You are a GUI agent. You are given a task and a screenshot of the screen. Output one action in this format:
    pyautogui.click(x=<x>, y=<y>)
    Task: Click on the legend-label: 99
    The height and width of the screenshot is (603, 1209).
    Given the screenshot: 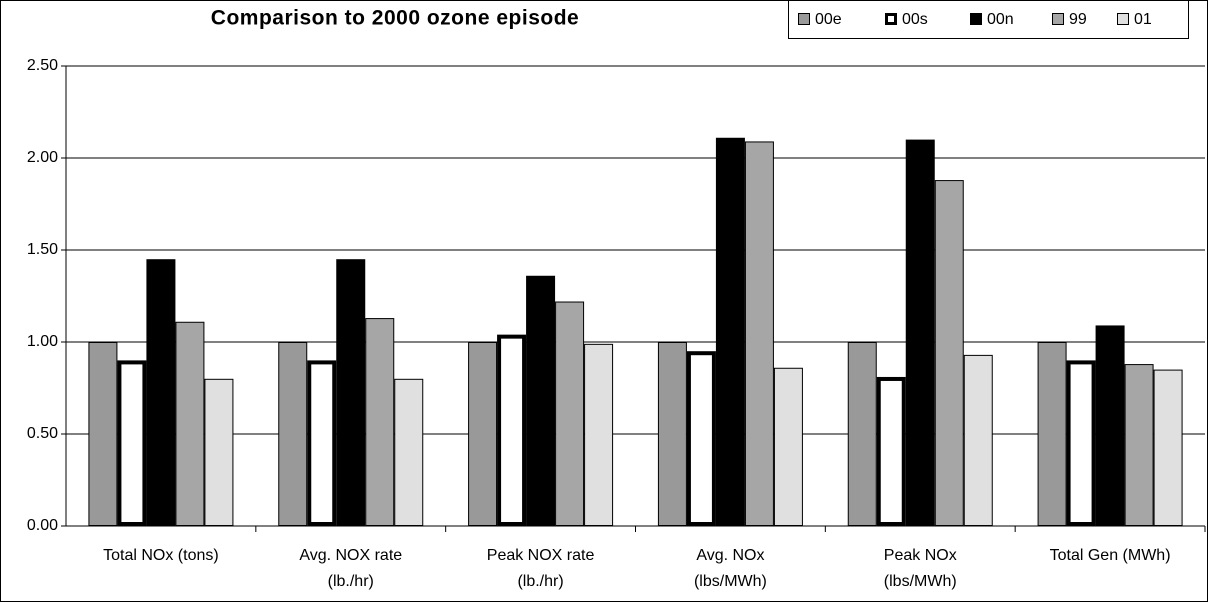 What is the action you would take?
    pyautogui.click(x=1078, y=19)
    